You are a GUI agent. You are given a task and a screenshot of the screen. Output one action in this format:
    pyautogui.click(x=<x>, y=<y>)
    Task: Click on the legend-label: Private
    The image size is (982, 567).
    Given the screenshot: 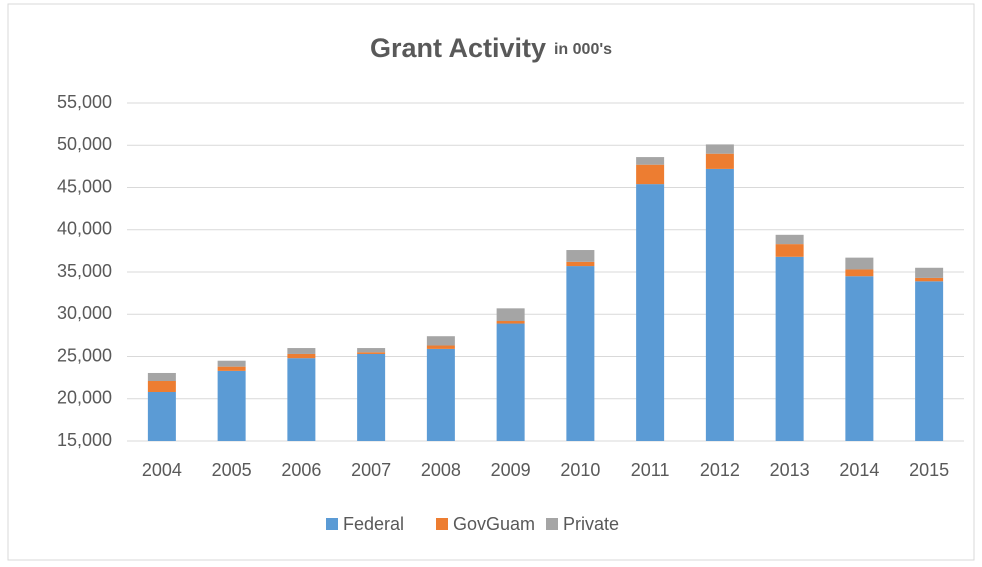 What is the action you would take?
    pyautogui.click(x=591, y=524)
    